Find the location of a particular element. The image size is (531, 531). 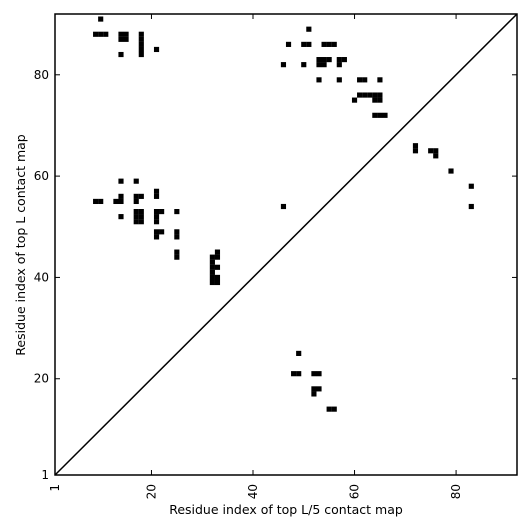

x-tick-label: 40 is located at coordinates (253, 491).